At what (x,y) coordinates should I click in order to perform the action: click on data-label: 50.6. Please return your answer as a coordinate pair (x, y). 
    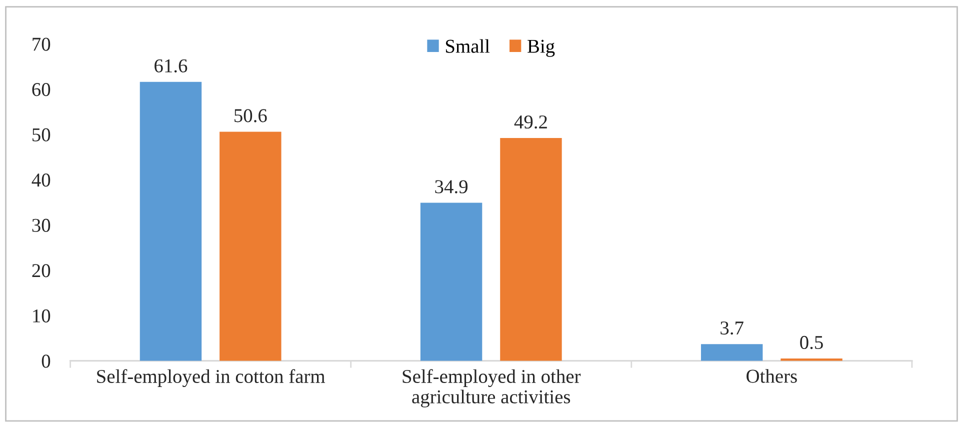
    Looking at the image, I should click on (250, 115).